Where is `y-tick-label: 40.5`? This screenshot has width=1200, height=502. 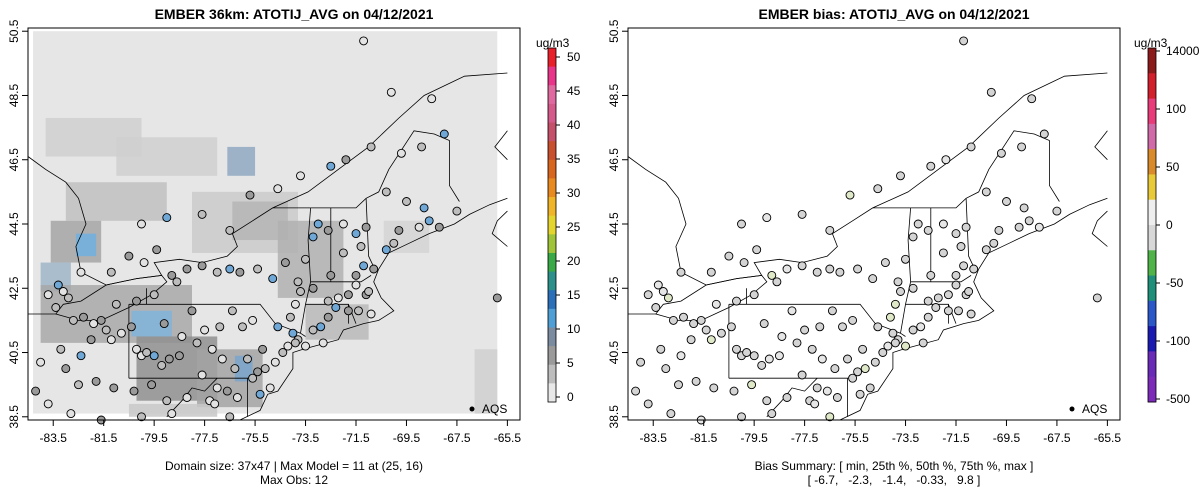
y-tick-label: 40.5 is located at coordinates (614, 353).